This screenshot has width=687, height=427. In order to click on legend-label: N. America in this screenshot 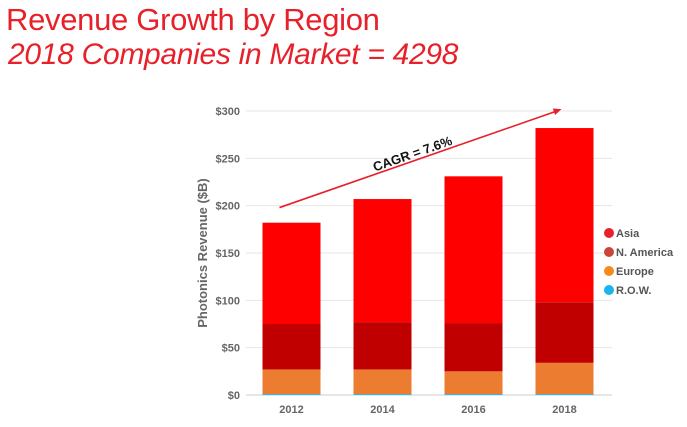, I will do `click(645, 253)`.